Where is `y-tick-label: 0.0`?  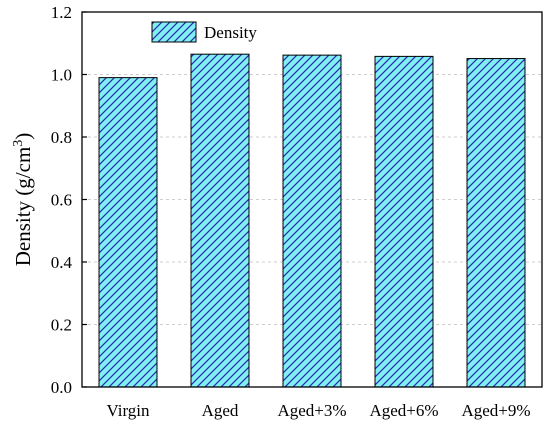
y-tick-label: 0.0 is located at coordinates (61, 387).